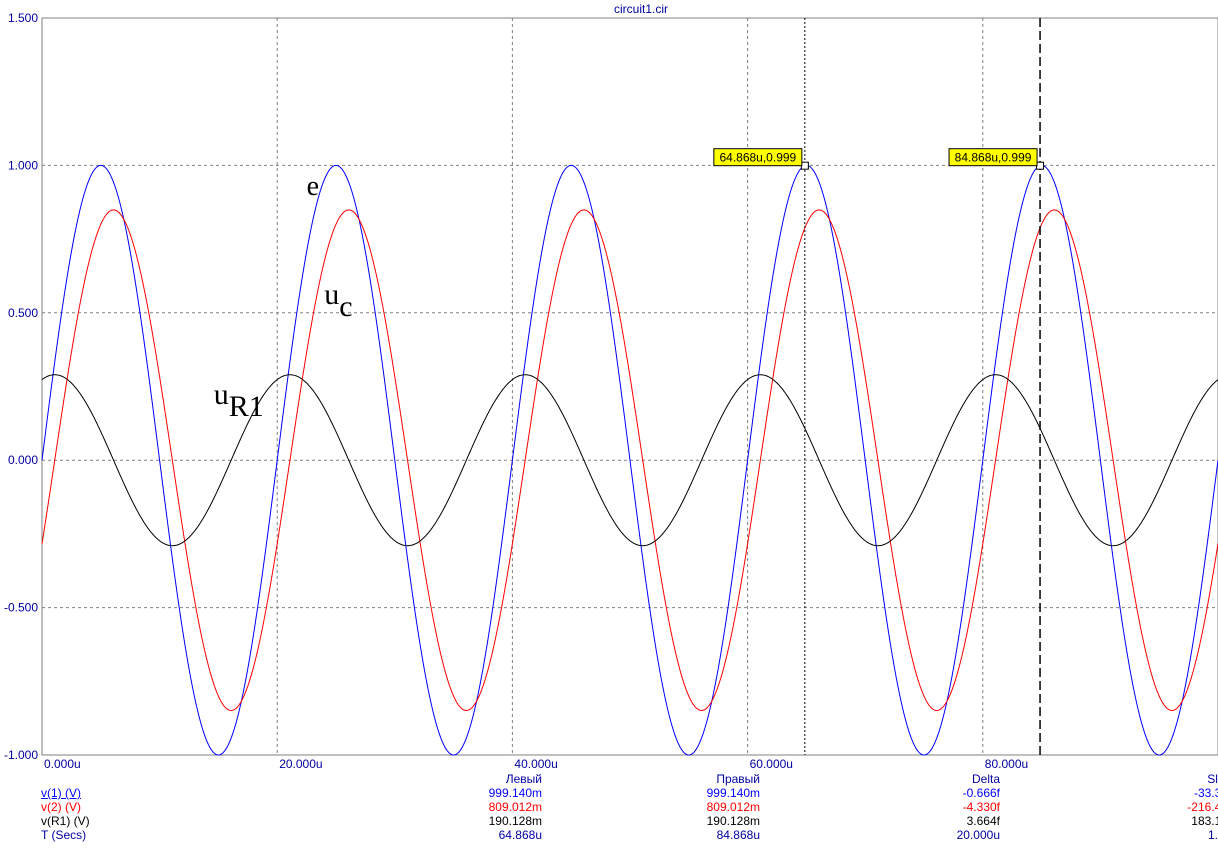 This screenshot has height=858, width=1218. I want to click on y-tick-label-3: 0.000, so click(23, 460).